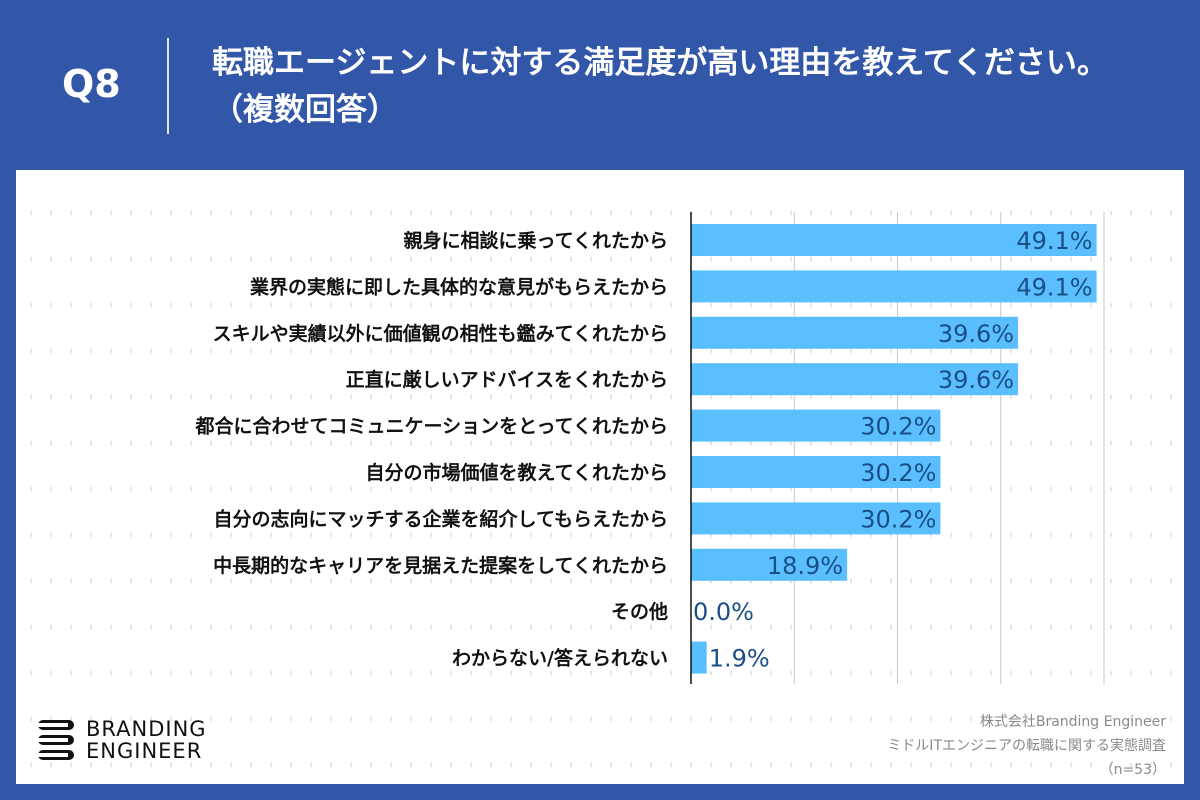  I want to click on header-divider, so click(168, 86).